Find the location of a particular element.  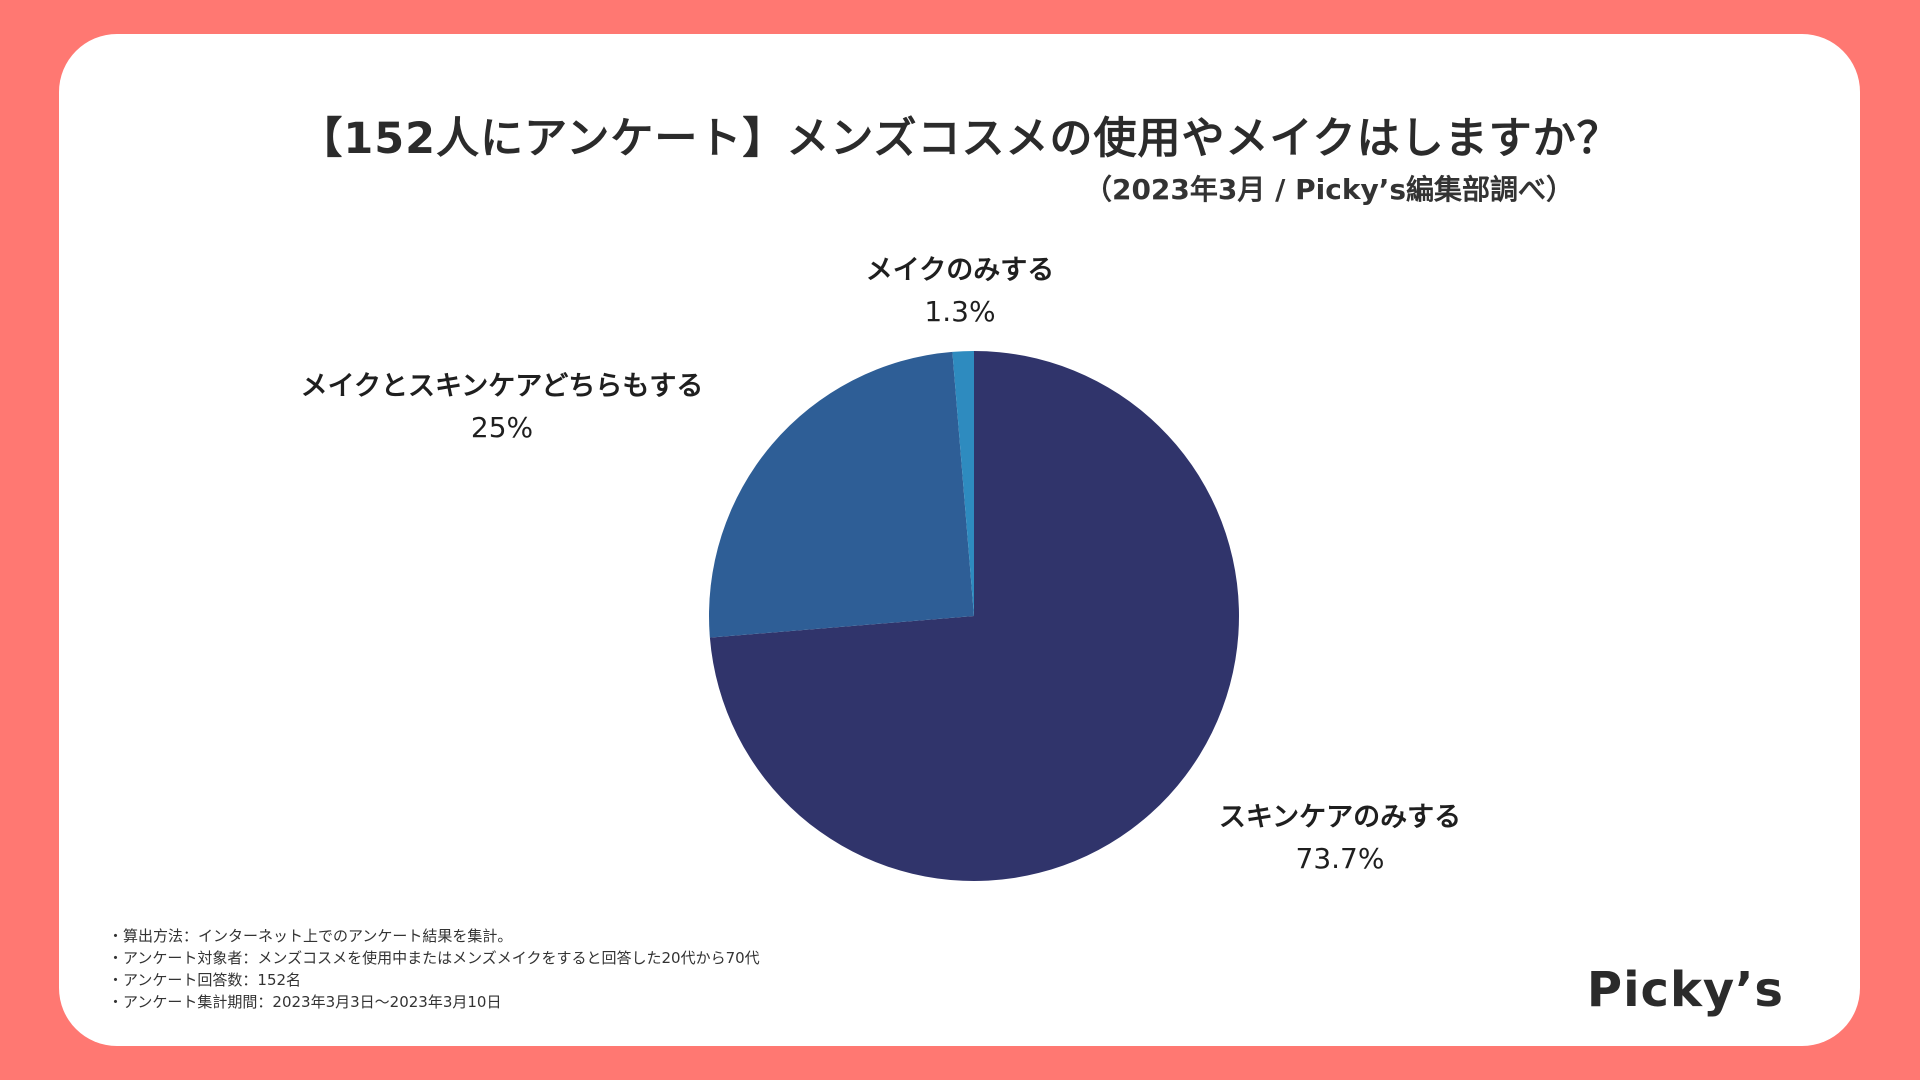

label-skincare-only-value: 73.7% is located at coordinates (1340, 858).